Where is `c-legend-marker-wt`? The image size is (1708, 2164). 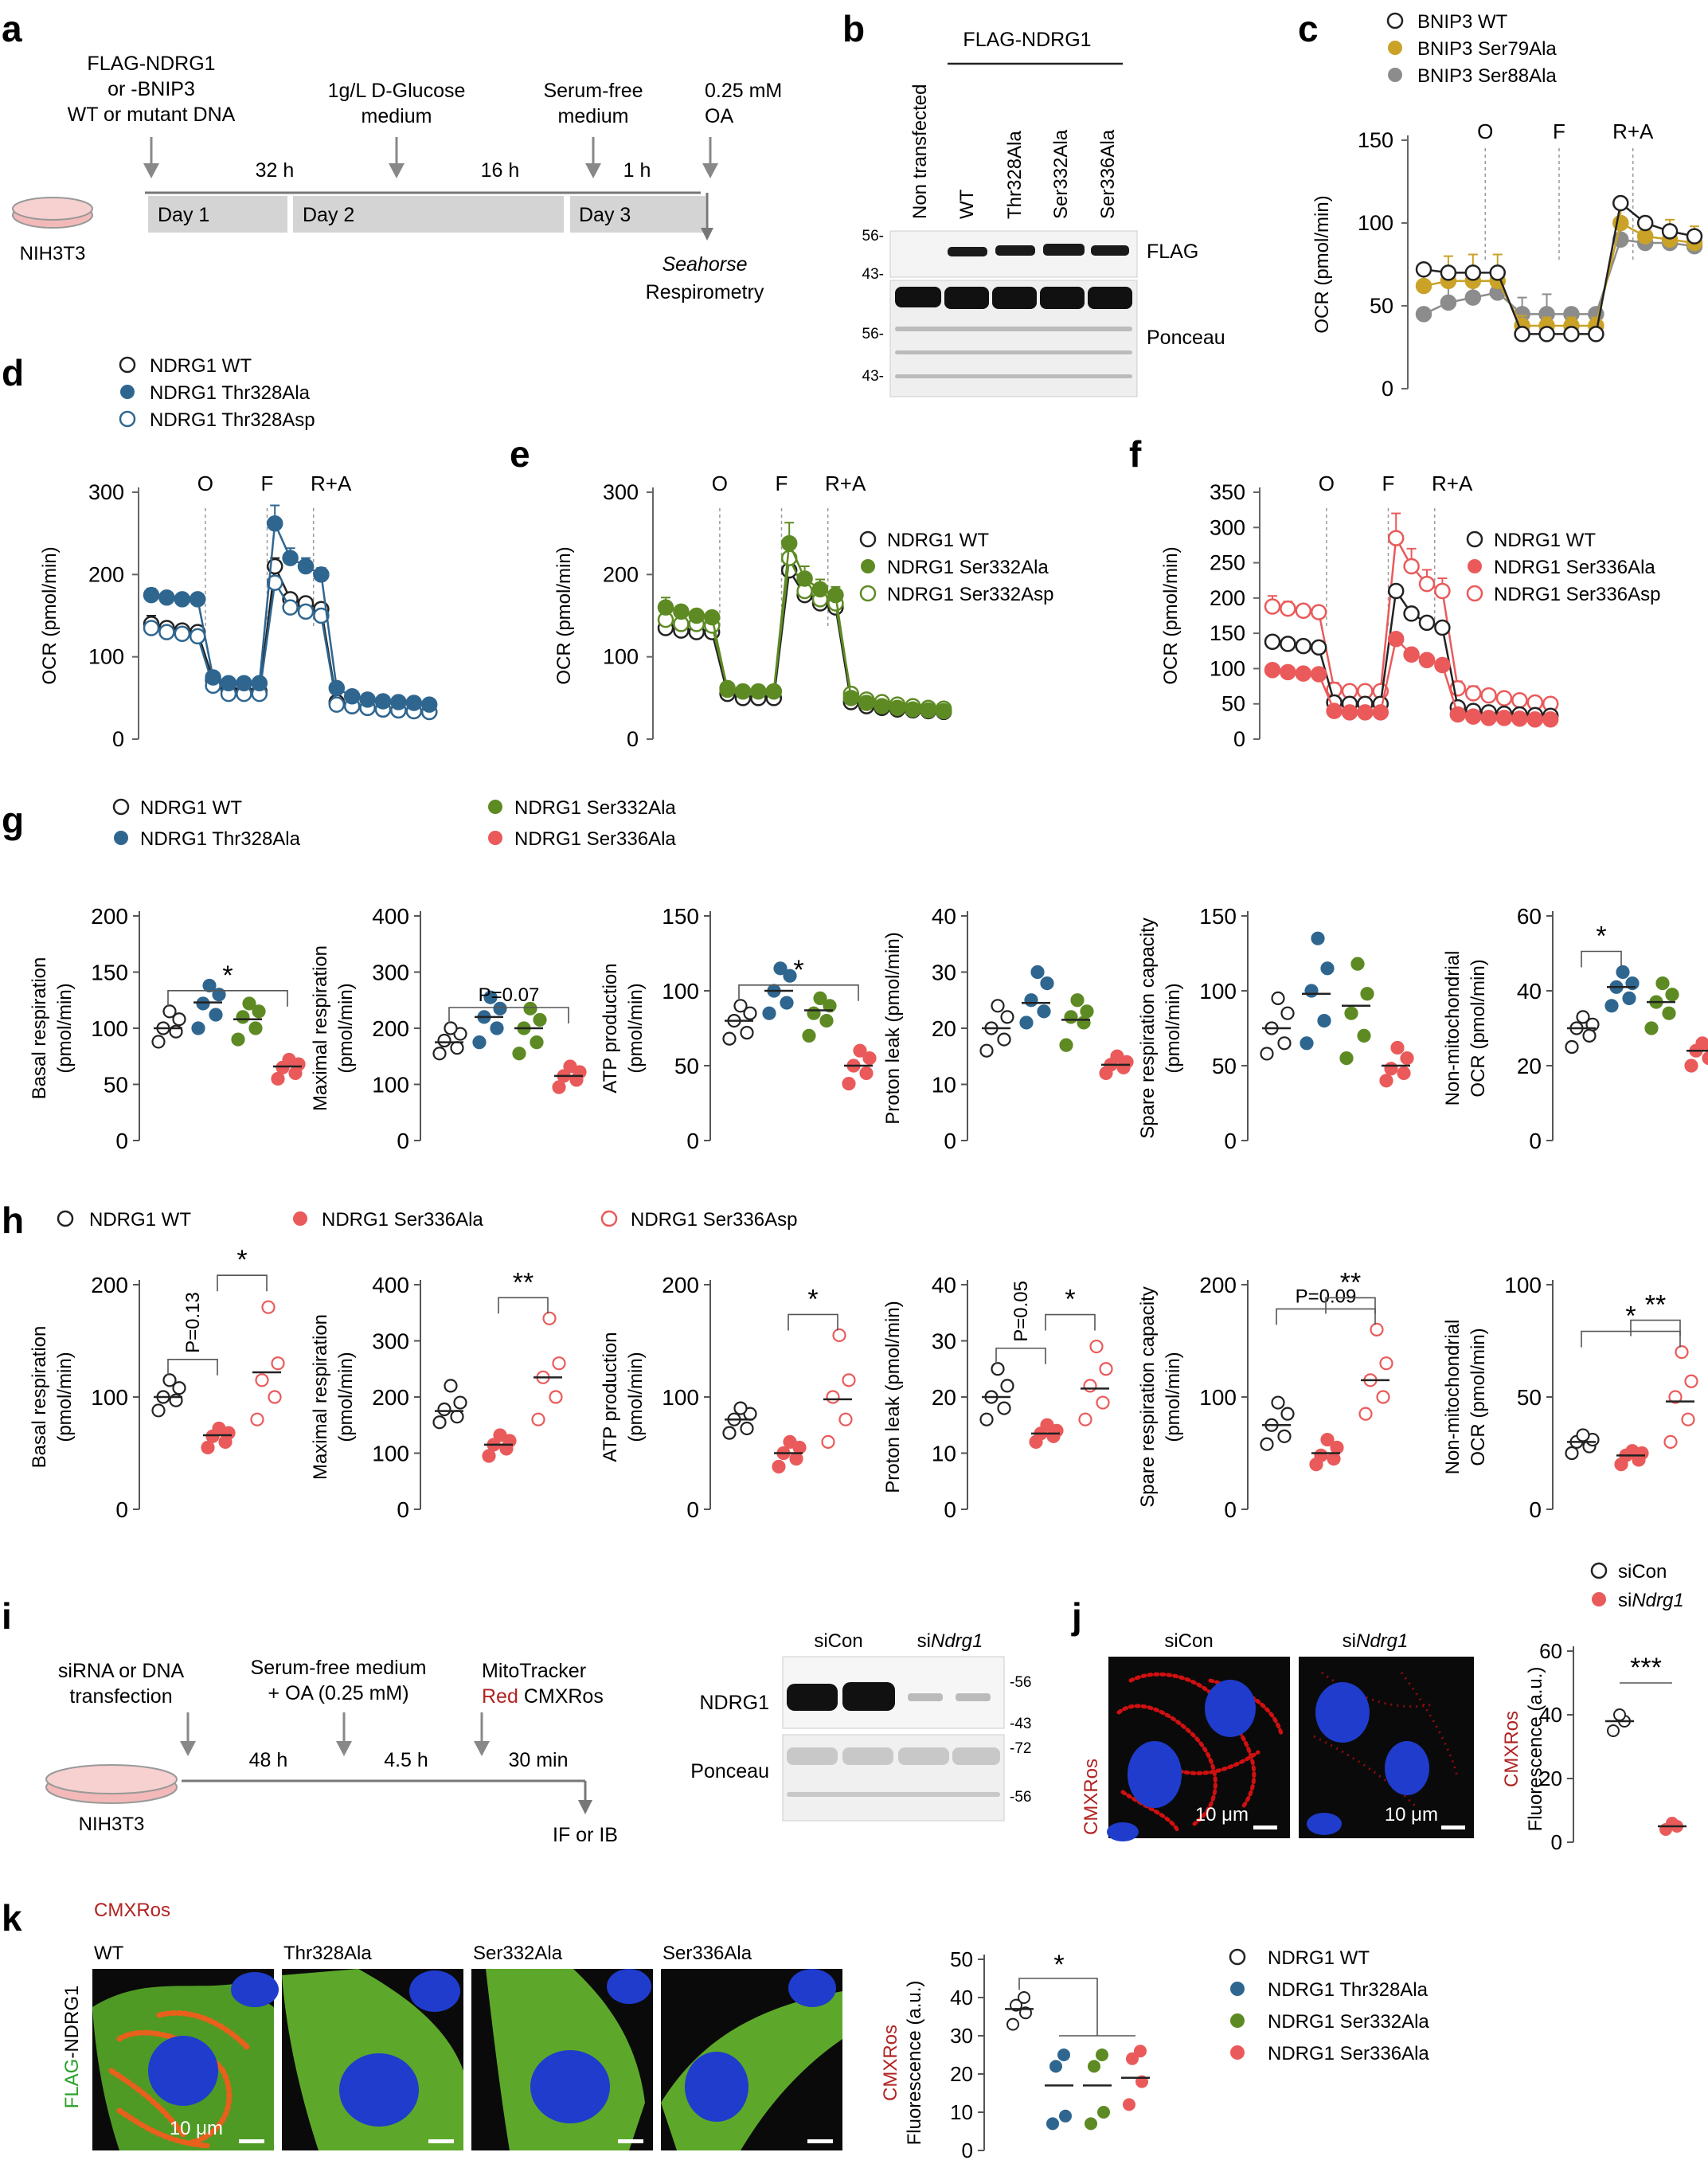 c-legend-marker-wt is located at coordinates (1395, 20).